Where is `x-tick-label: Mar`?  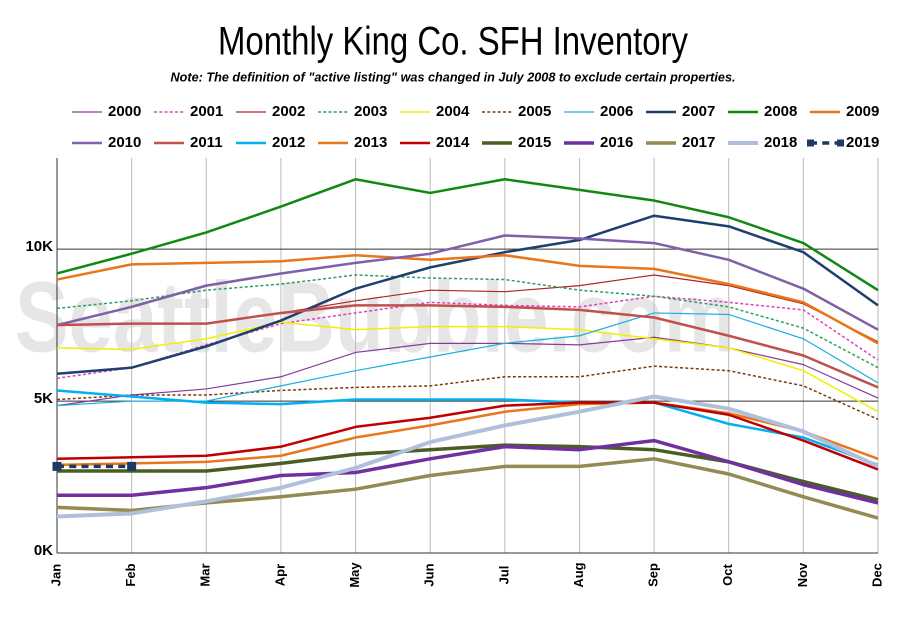 x-tick-label: Mar is located at coordinates (205, 574).